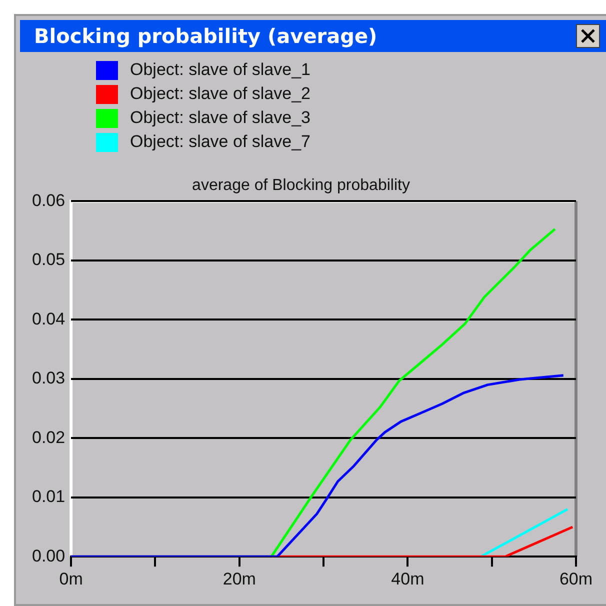 Image resolution: width=606 pixels, height=606 pixels. Describe the element at coordinates (220, 70) in the screenshot. I see `legend-label: Object: slave of slave_1` at that location.